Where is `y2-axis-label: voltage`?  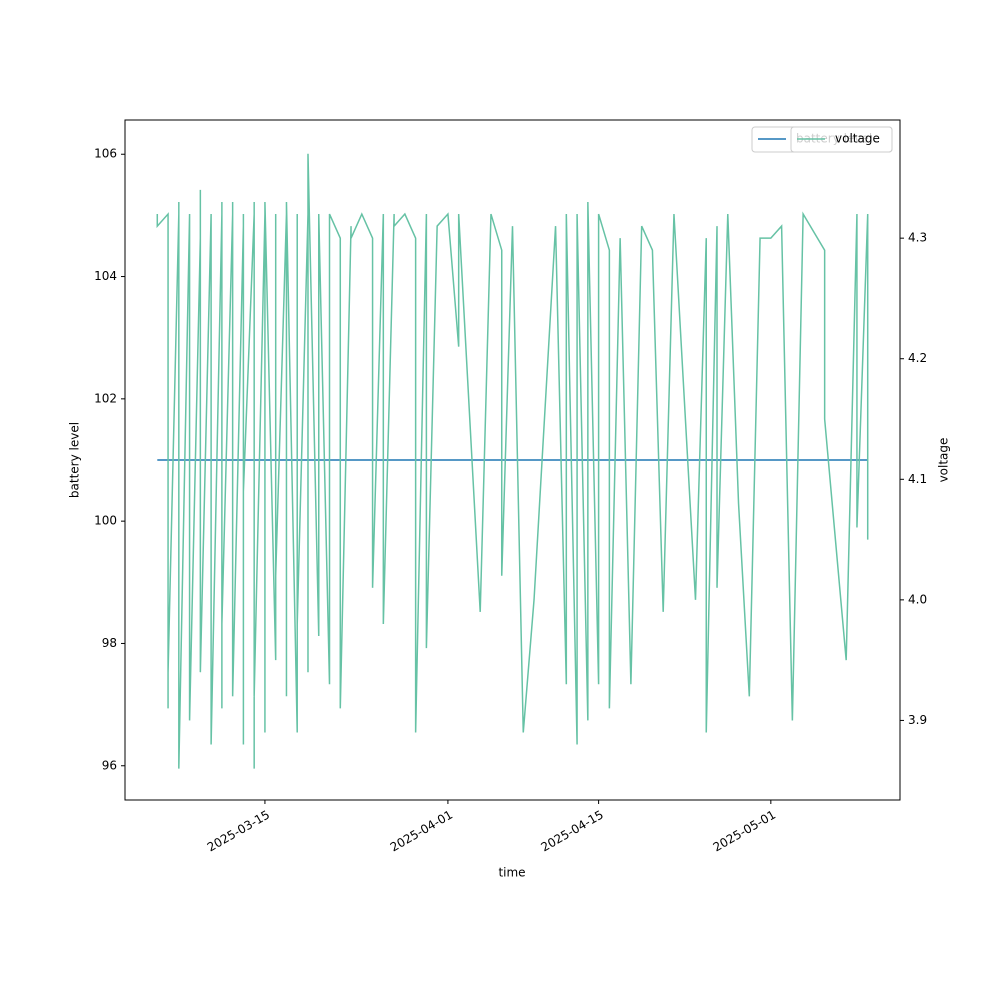 y2-axis-label: voltage is located at coordinates (944, 460).